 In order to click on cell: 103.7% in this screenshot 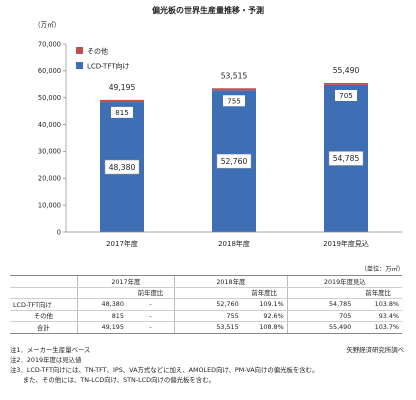, I will do `click(378, 327)`.